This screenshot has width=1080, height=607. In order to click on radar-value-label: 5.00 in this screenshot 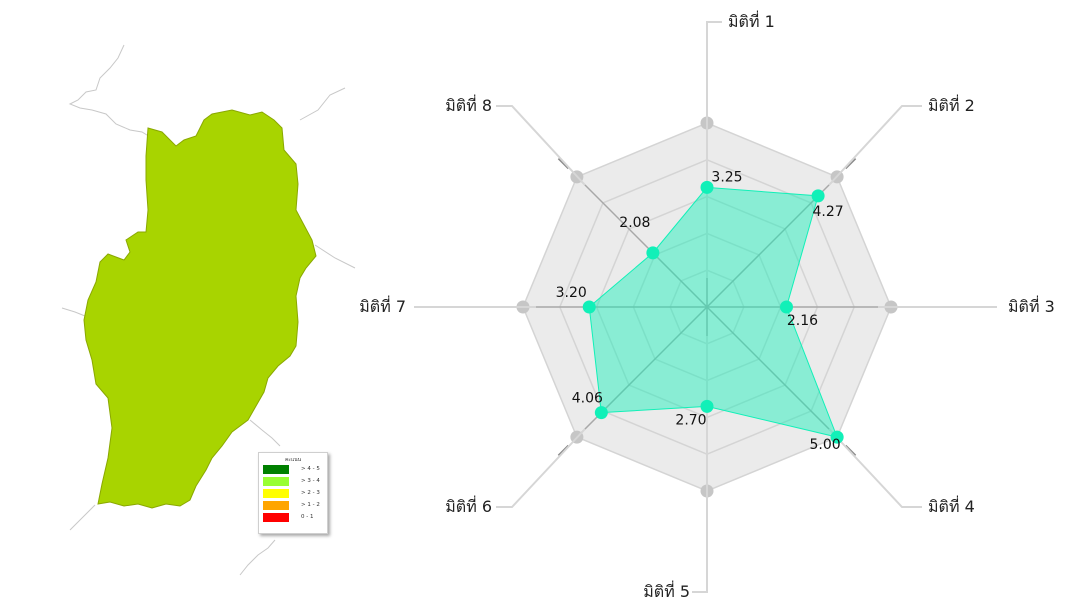, I will do `click(825, 445)`.